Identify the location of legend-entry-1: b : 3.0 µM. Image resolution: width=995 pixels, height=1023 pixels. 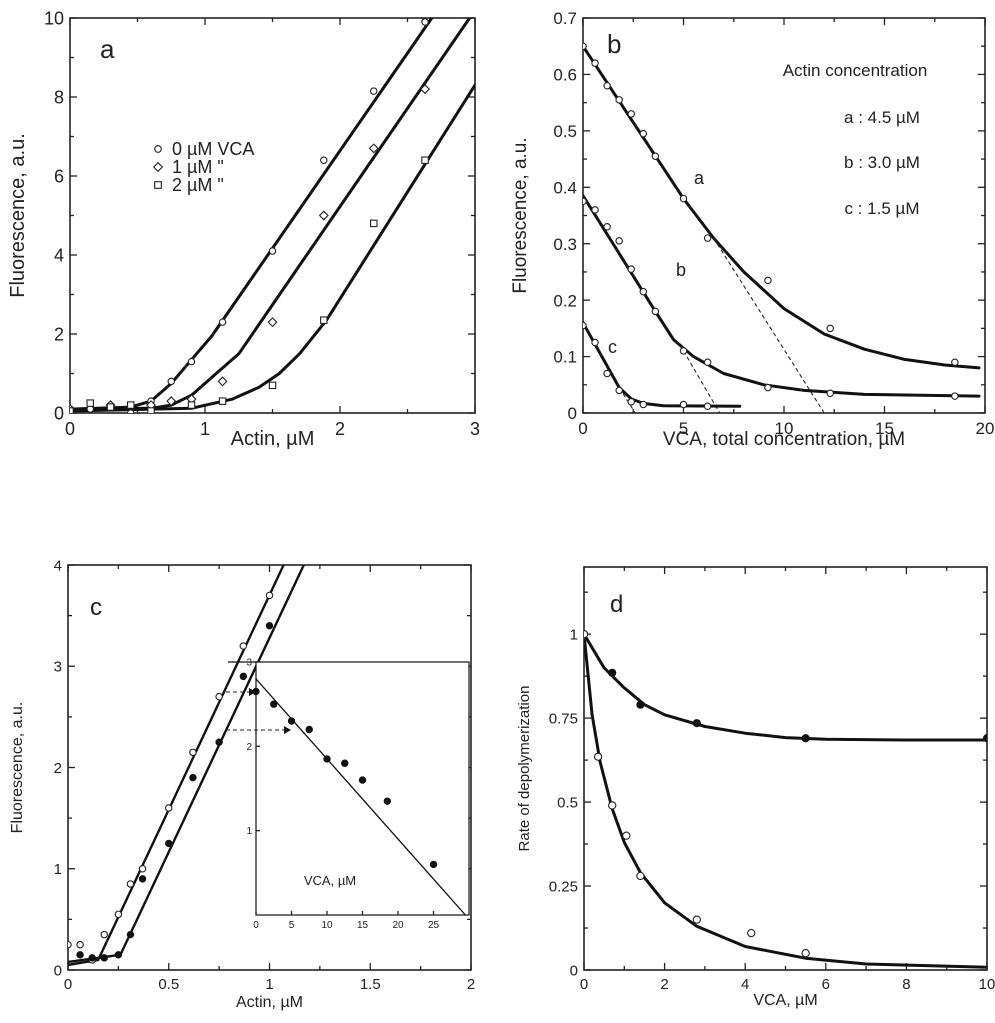
(882, 162).